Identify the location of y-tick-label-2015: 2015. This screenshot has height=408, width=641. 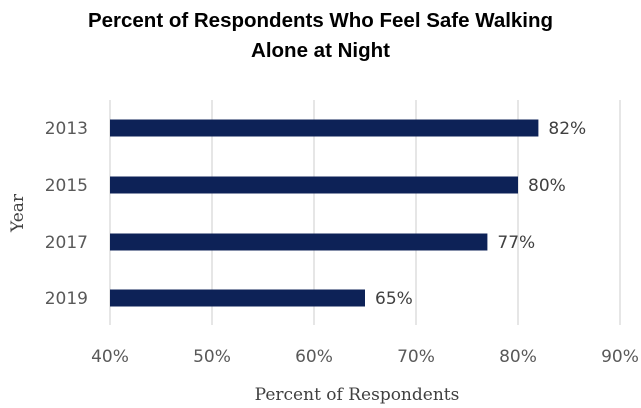
(66, 186).